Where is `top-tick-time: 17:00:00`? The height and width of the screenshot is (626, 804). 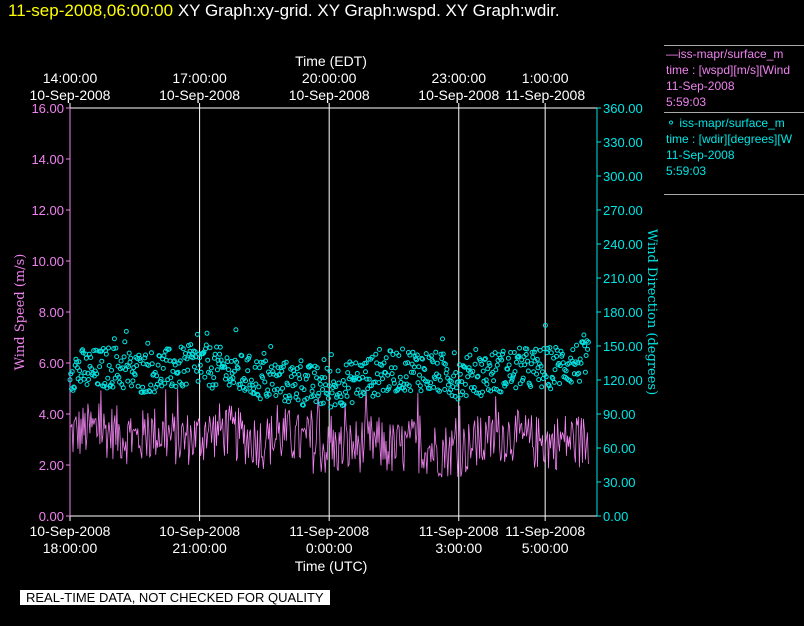
top-tick-time: 17:00:00 is located at coordinates (199, 78).